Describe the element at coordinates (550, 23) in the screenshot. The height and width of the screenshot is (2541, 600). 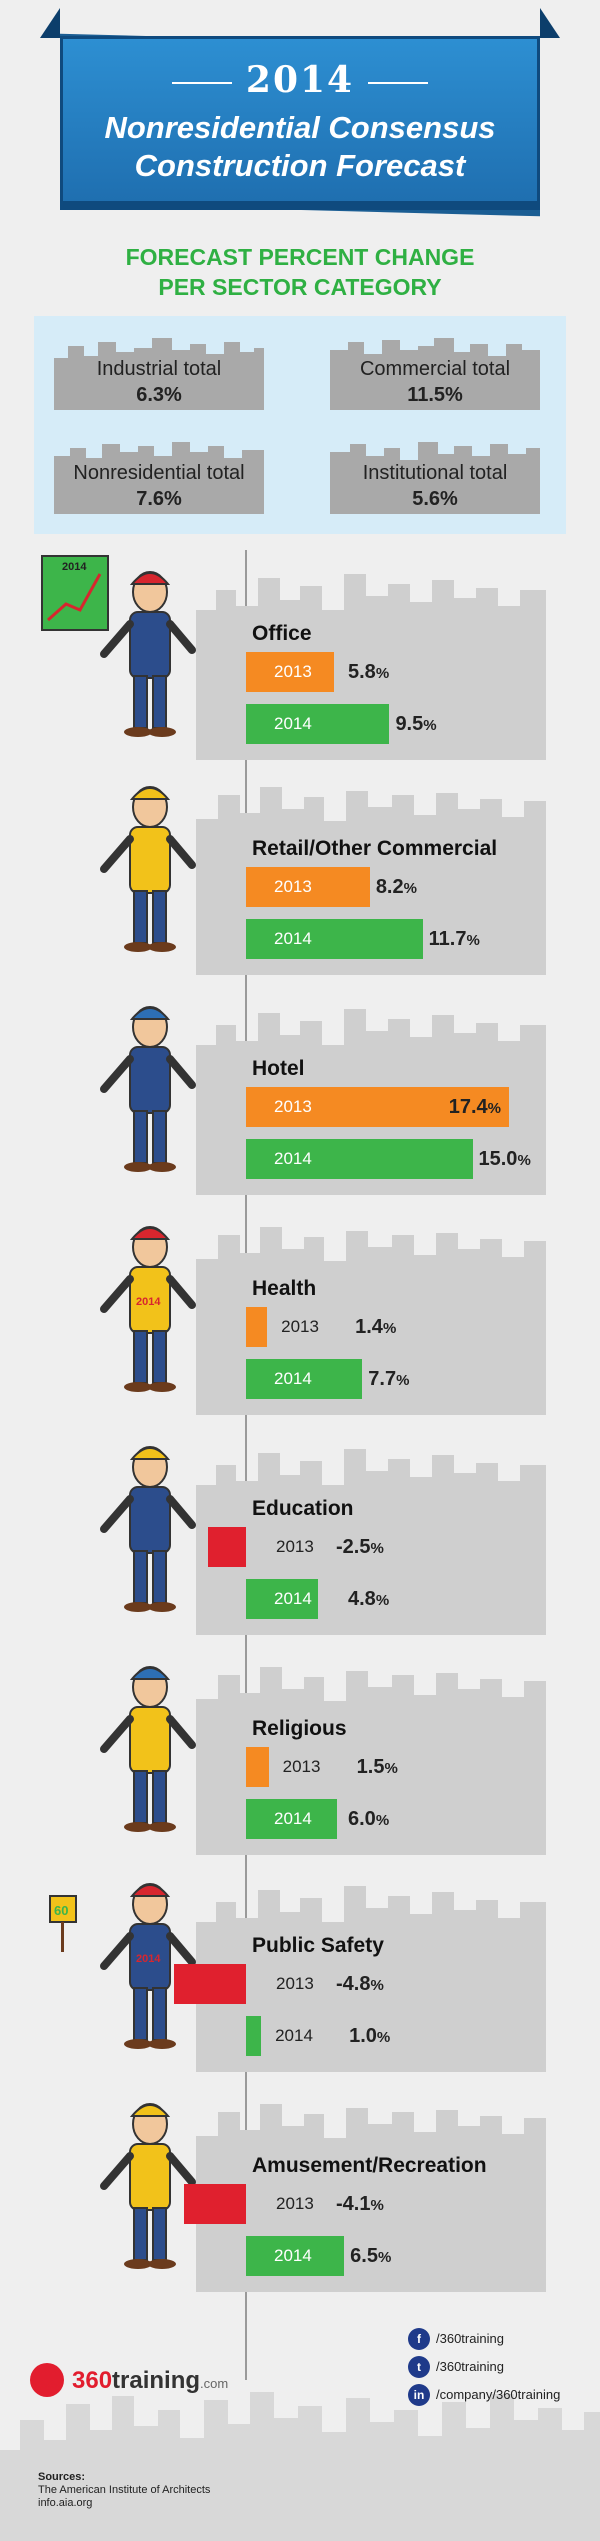
I see `banner-fold-right` at that location.